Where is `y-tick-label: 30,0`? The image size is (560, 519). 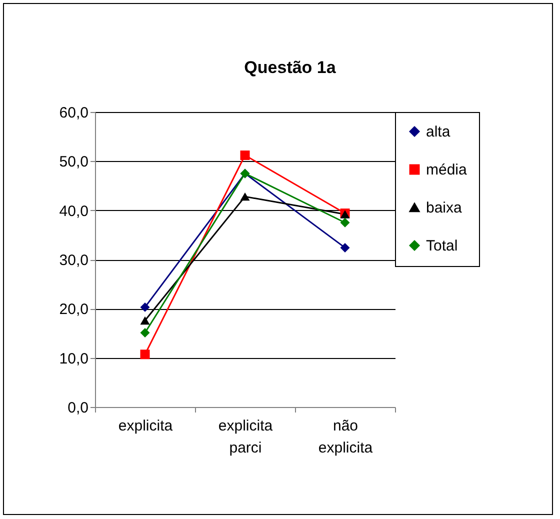
y-tick-label: 30,0 is located at coordinates (73, 260).